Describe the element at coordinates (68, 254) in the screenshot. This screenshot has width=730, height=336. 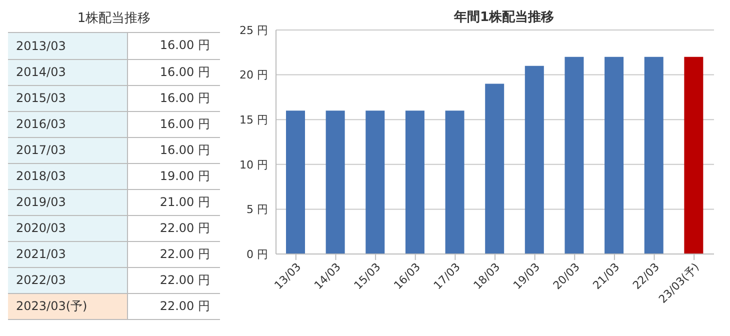
I see `category-label: 2021/03` at that location.